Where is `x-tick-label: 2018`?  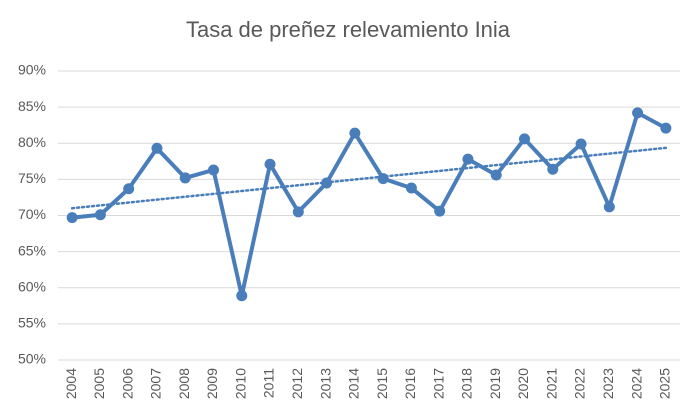 x-tick-label: 2018 is located at coordinates (467, 383).